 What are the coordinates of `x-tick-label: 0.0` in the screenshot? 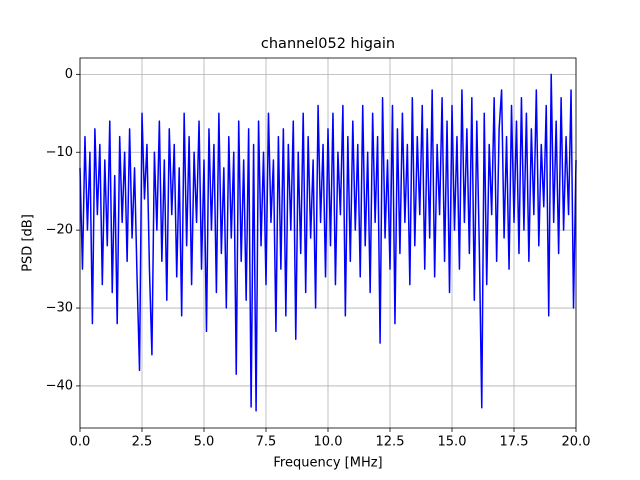 It's located at (80, 442).